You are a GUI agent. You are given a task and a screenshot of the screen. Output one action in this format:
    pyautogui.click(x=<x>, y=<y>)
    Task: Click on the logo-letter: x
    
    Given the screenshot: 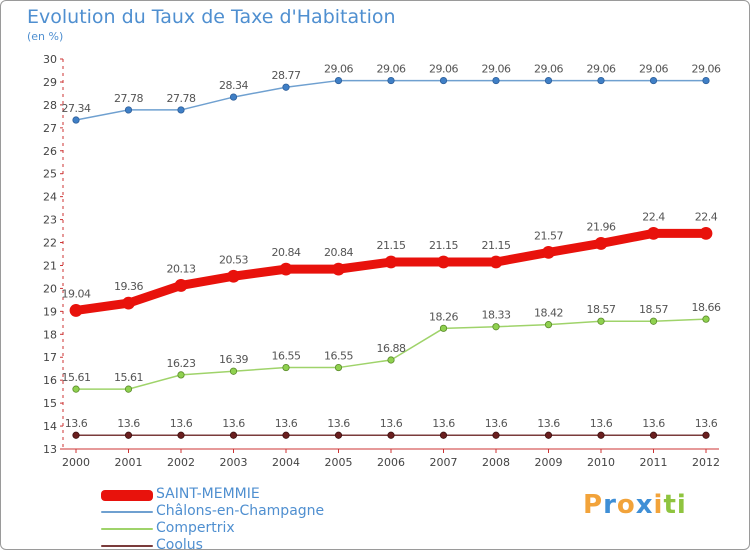 What is the action you would take?
    pyautogui.click(x=644, y=505)
    